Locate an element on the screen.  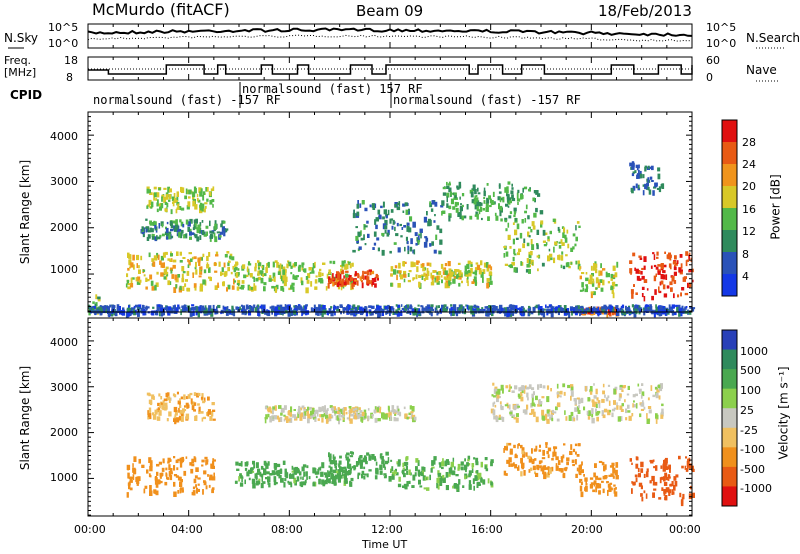
power-colorbar is located at coordinates (729, 208).